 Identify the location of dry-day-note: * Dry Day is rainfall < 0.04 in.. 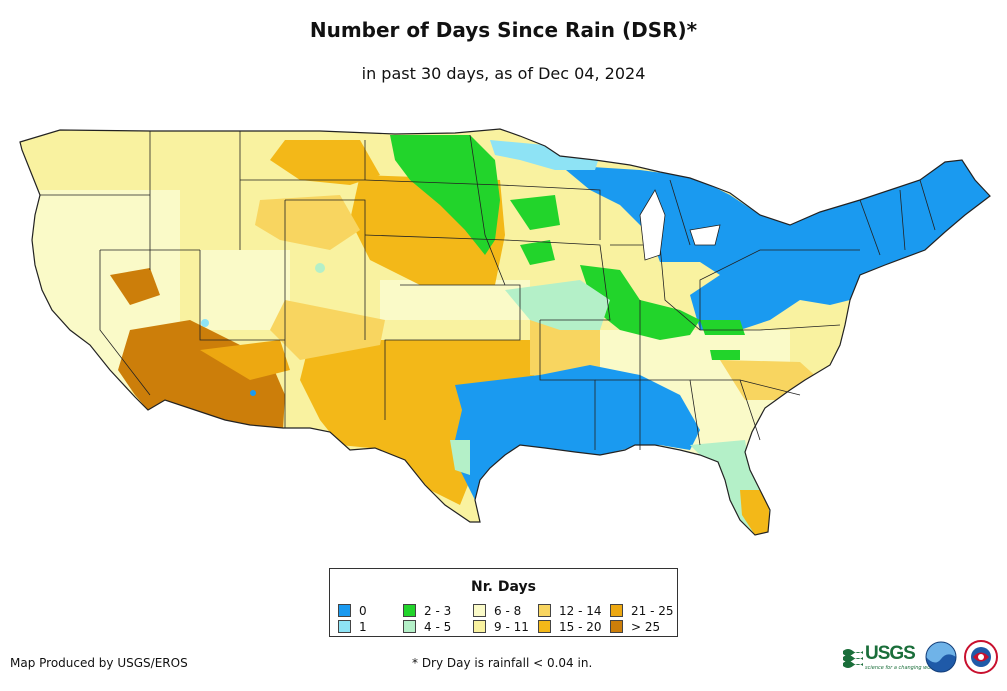
(502, 663).